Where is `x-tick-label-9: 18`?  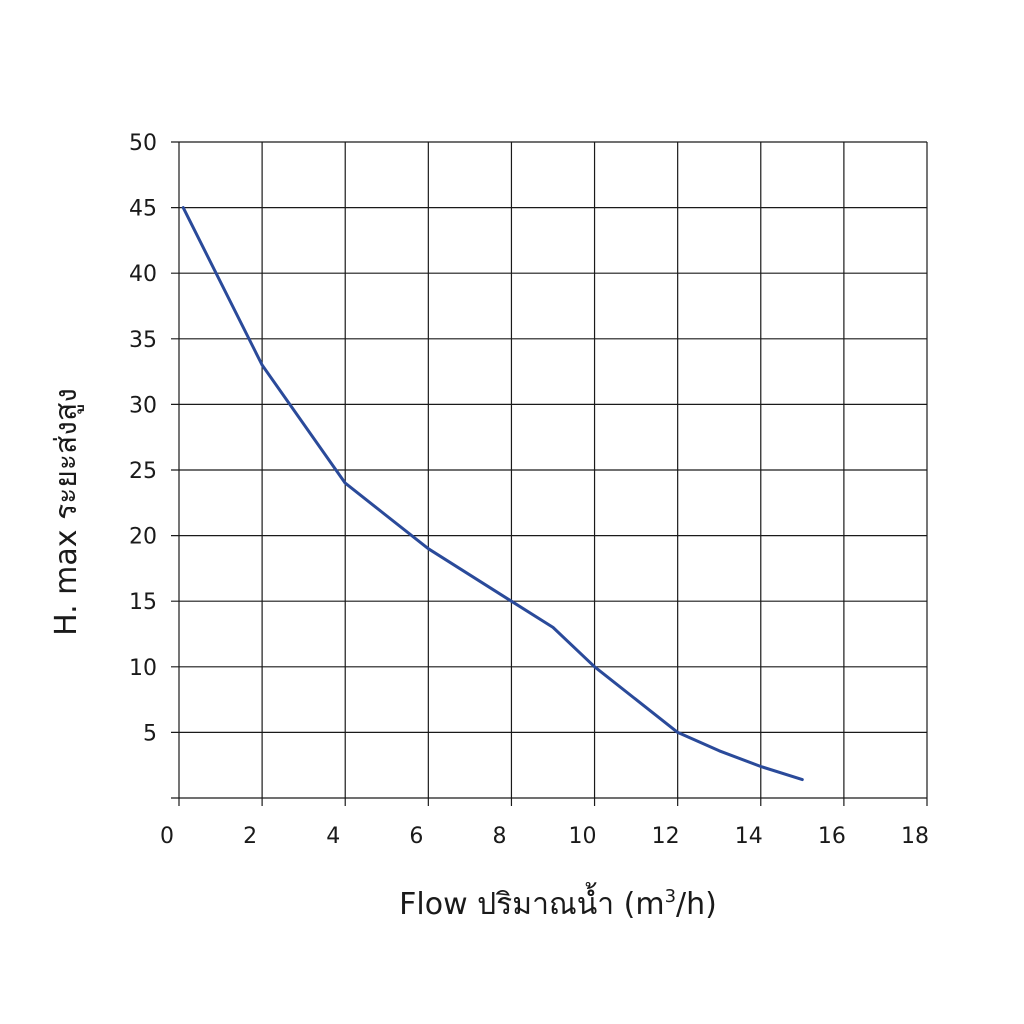 x-tick-label-9: 18 is located at coordinates (915, 836).